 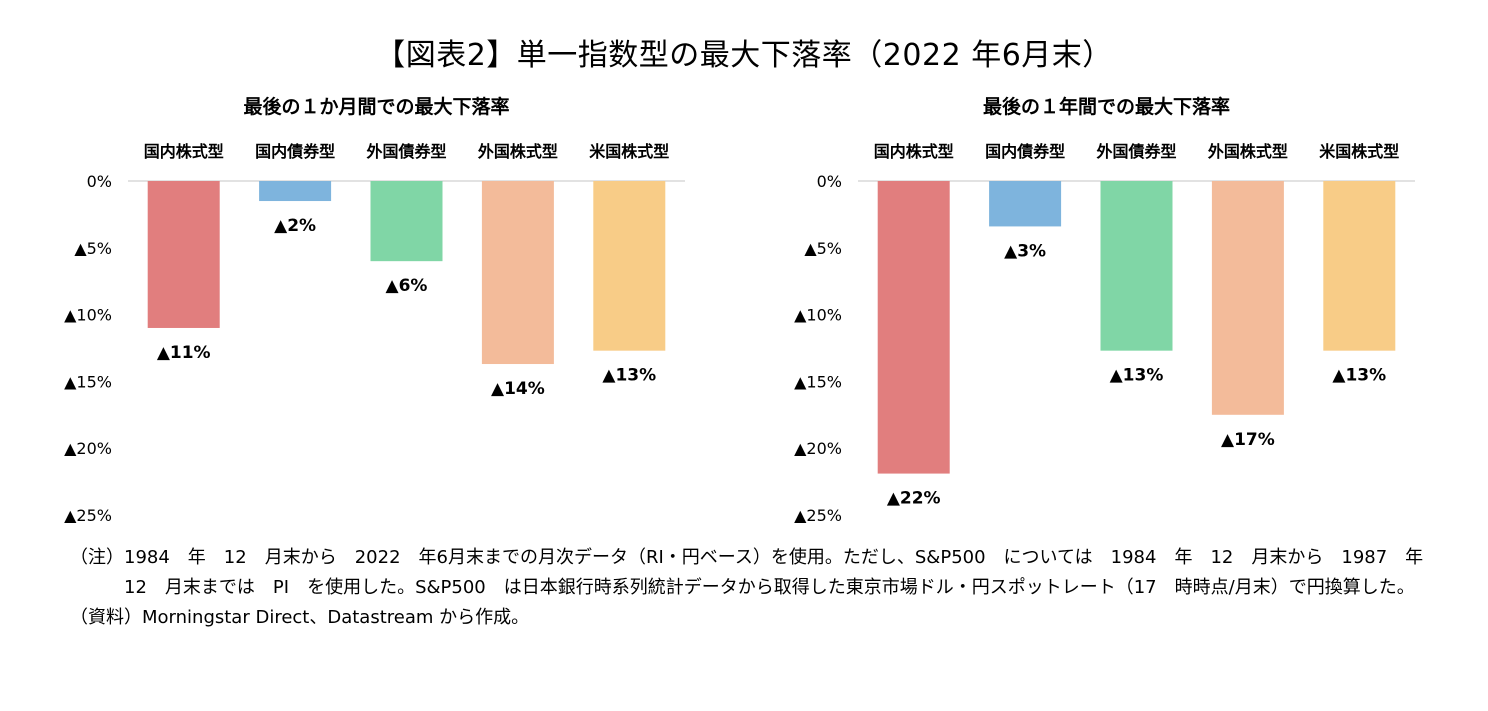 I want to click on source-row: （資料） Morningstar Direct、Datastream から作成。, so click(x=760, y=618).